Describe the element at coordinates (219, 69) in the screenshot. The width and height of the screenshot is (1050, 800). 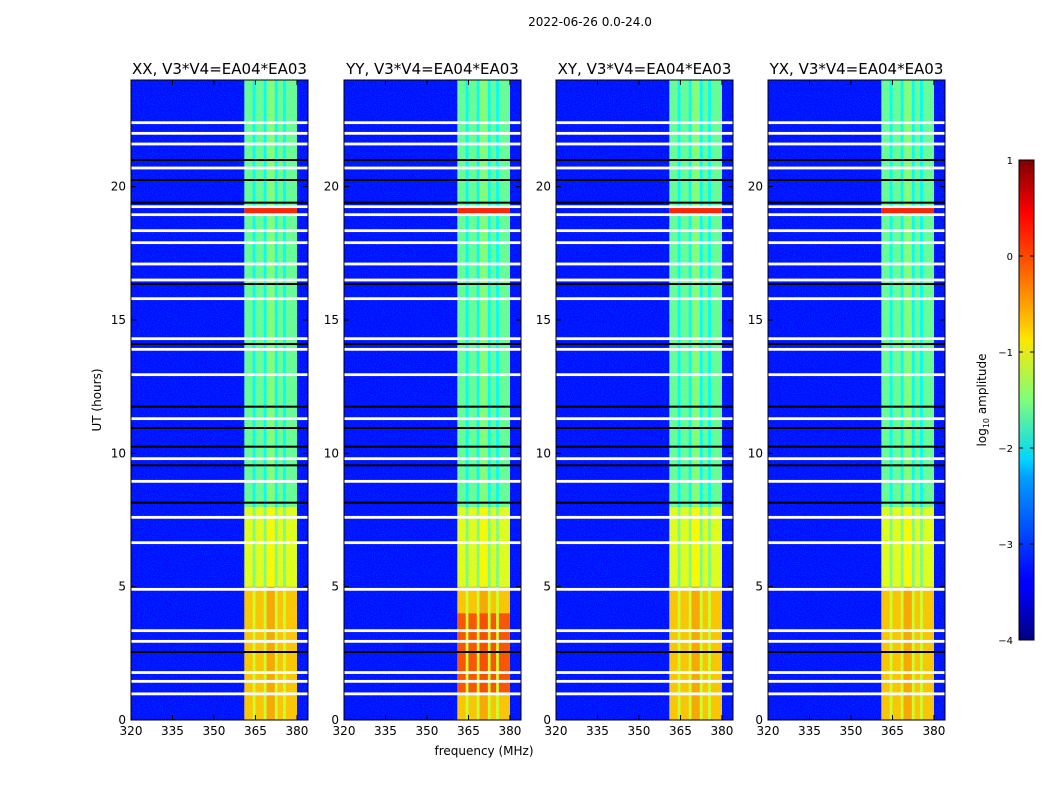
I see `panel-title: XX, V3*V4=EA04*EA03` at that location.